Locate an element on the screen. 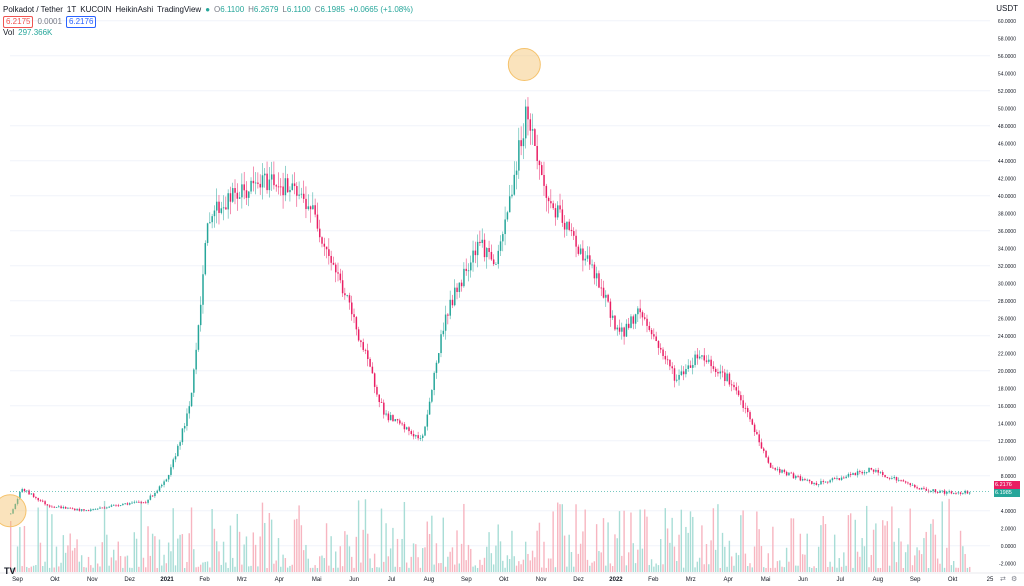 This screenshot has width=1024, height=586. tradingview-logo: TV is located at coordinates (10, 571).